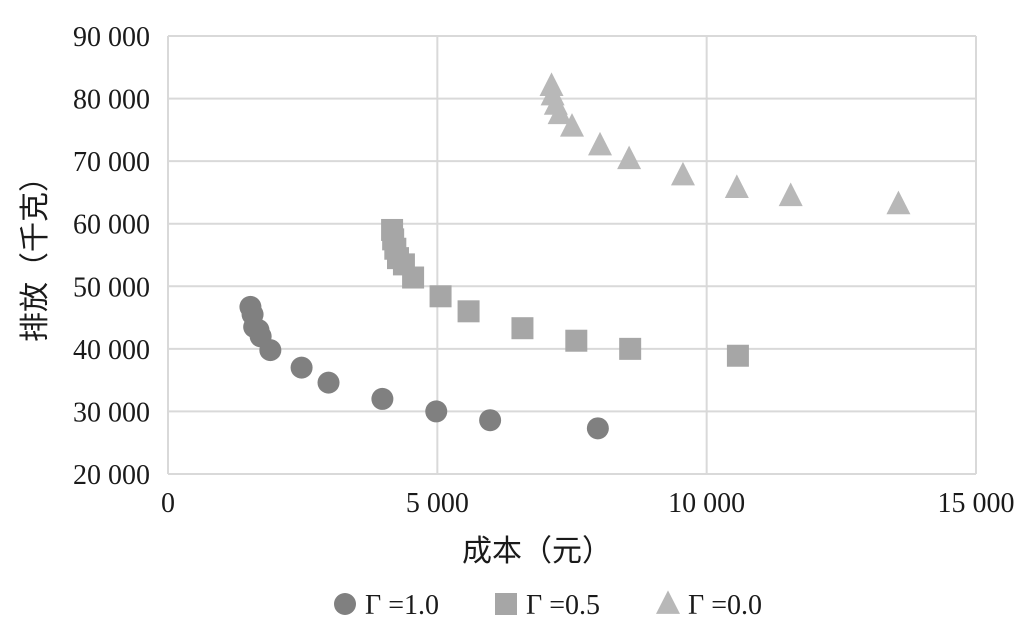 This screenshot has width=1020, height=640. I want to click on y-tick-label: 50 000, so click(111, 287).